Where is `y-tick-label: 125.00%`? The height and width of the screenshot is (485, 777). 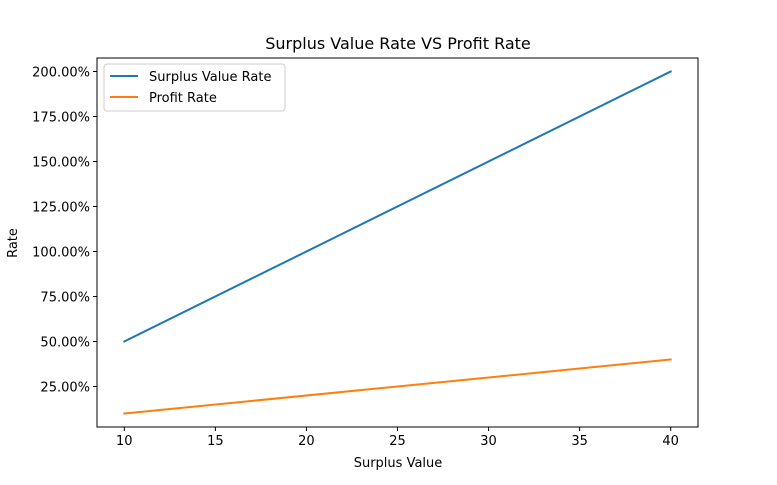 y-tick-label: 125.00% is located at coordinates (61, 208).